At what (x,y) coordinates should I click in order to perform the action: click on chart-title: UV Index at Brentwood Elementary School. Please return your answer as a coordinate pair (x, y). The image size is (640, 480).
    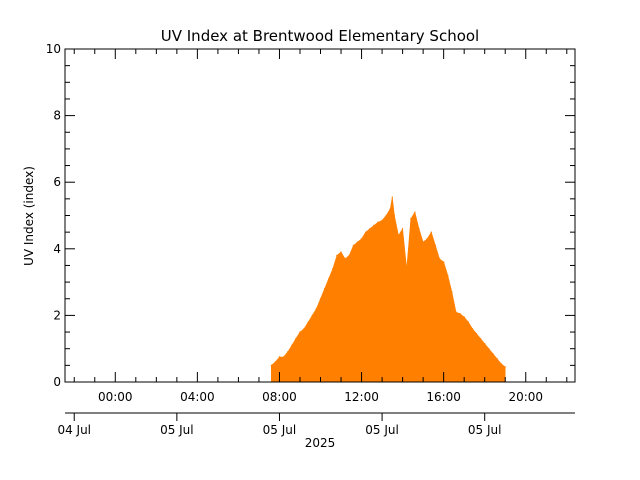
    Looking at the image, I should click on (320, 36).